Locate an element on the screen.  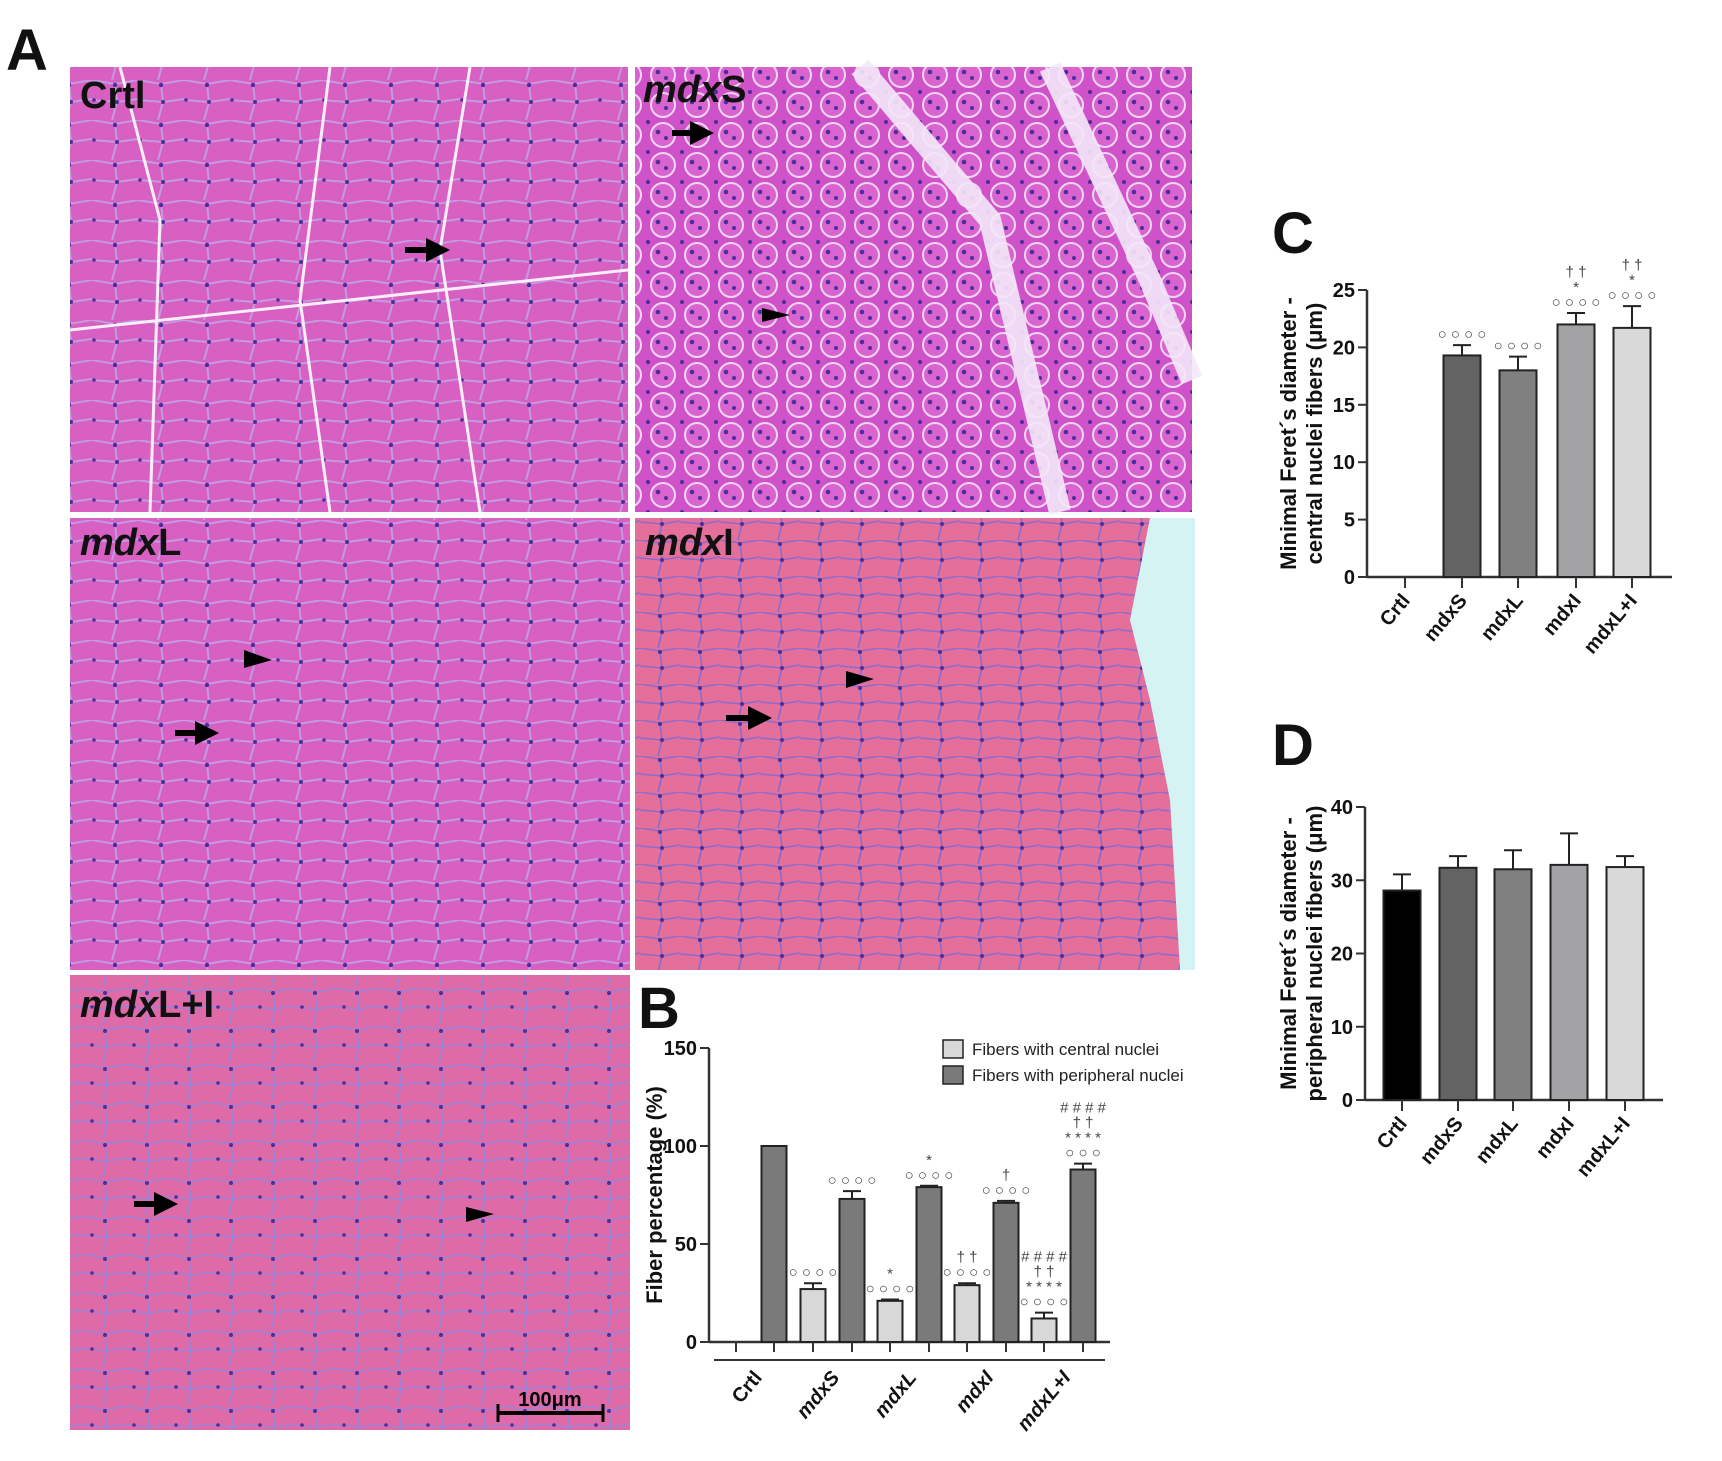
y-axis-label: central nuclei fibers (μm) is located at coordinates (1314, 434).